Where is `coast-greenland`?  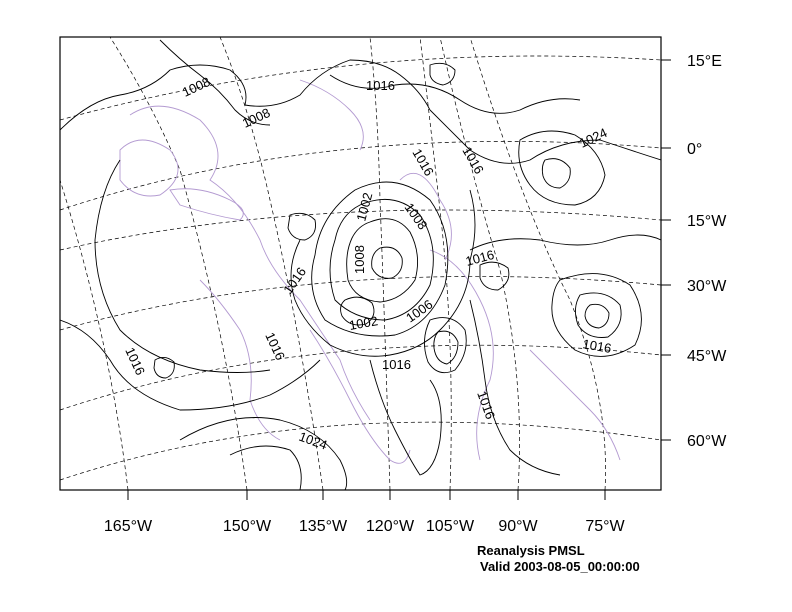 coast-greenland is located at coordinates (149, 168).